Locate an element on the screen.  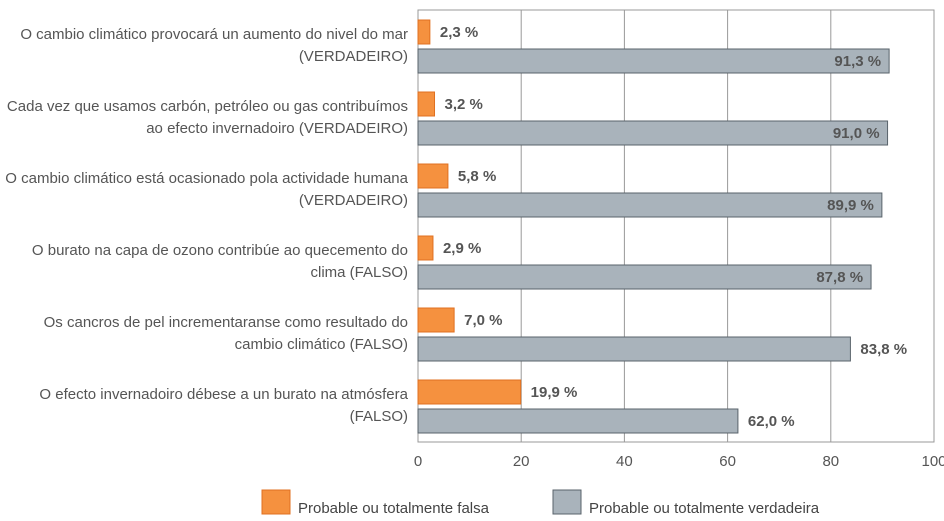
value-label: 2,3 % is located at coordinates (459, 32).